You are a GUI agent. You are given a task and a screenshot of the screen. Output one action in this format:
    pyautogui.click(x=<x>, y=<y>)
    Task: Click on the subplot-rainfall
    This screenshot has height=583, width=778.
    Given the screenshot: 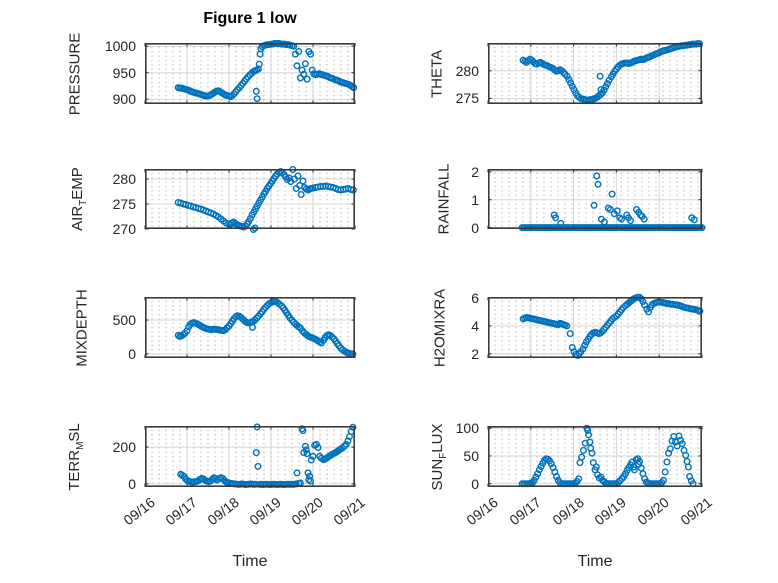 What is the action you would take?
    pyautogui.click(x=596, y=200)
    